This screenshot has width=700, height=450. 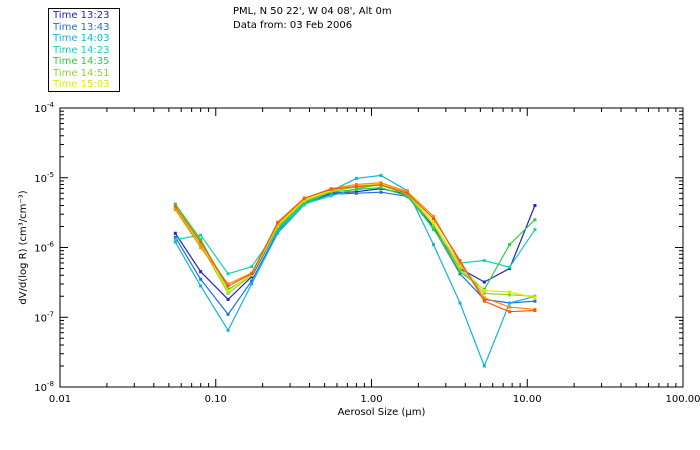 I want to click on x-tick-label: 10.00, so click(x=527, y=399).